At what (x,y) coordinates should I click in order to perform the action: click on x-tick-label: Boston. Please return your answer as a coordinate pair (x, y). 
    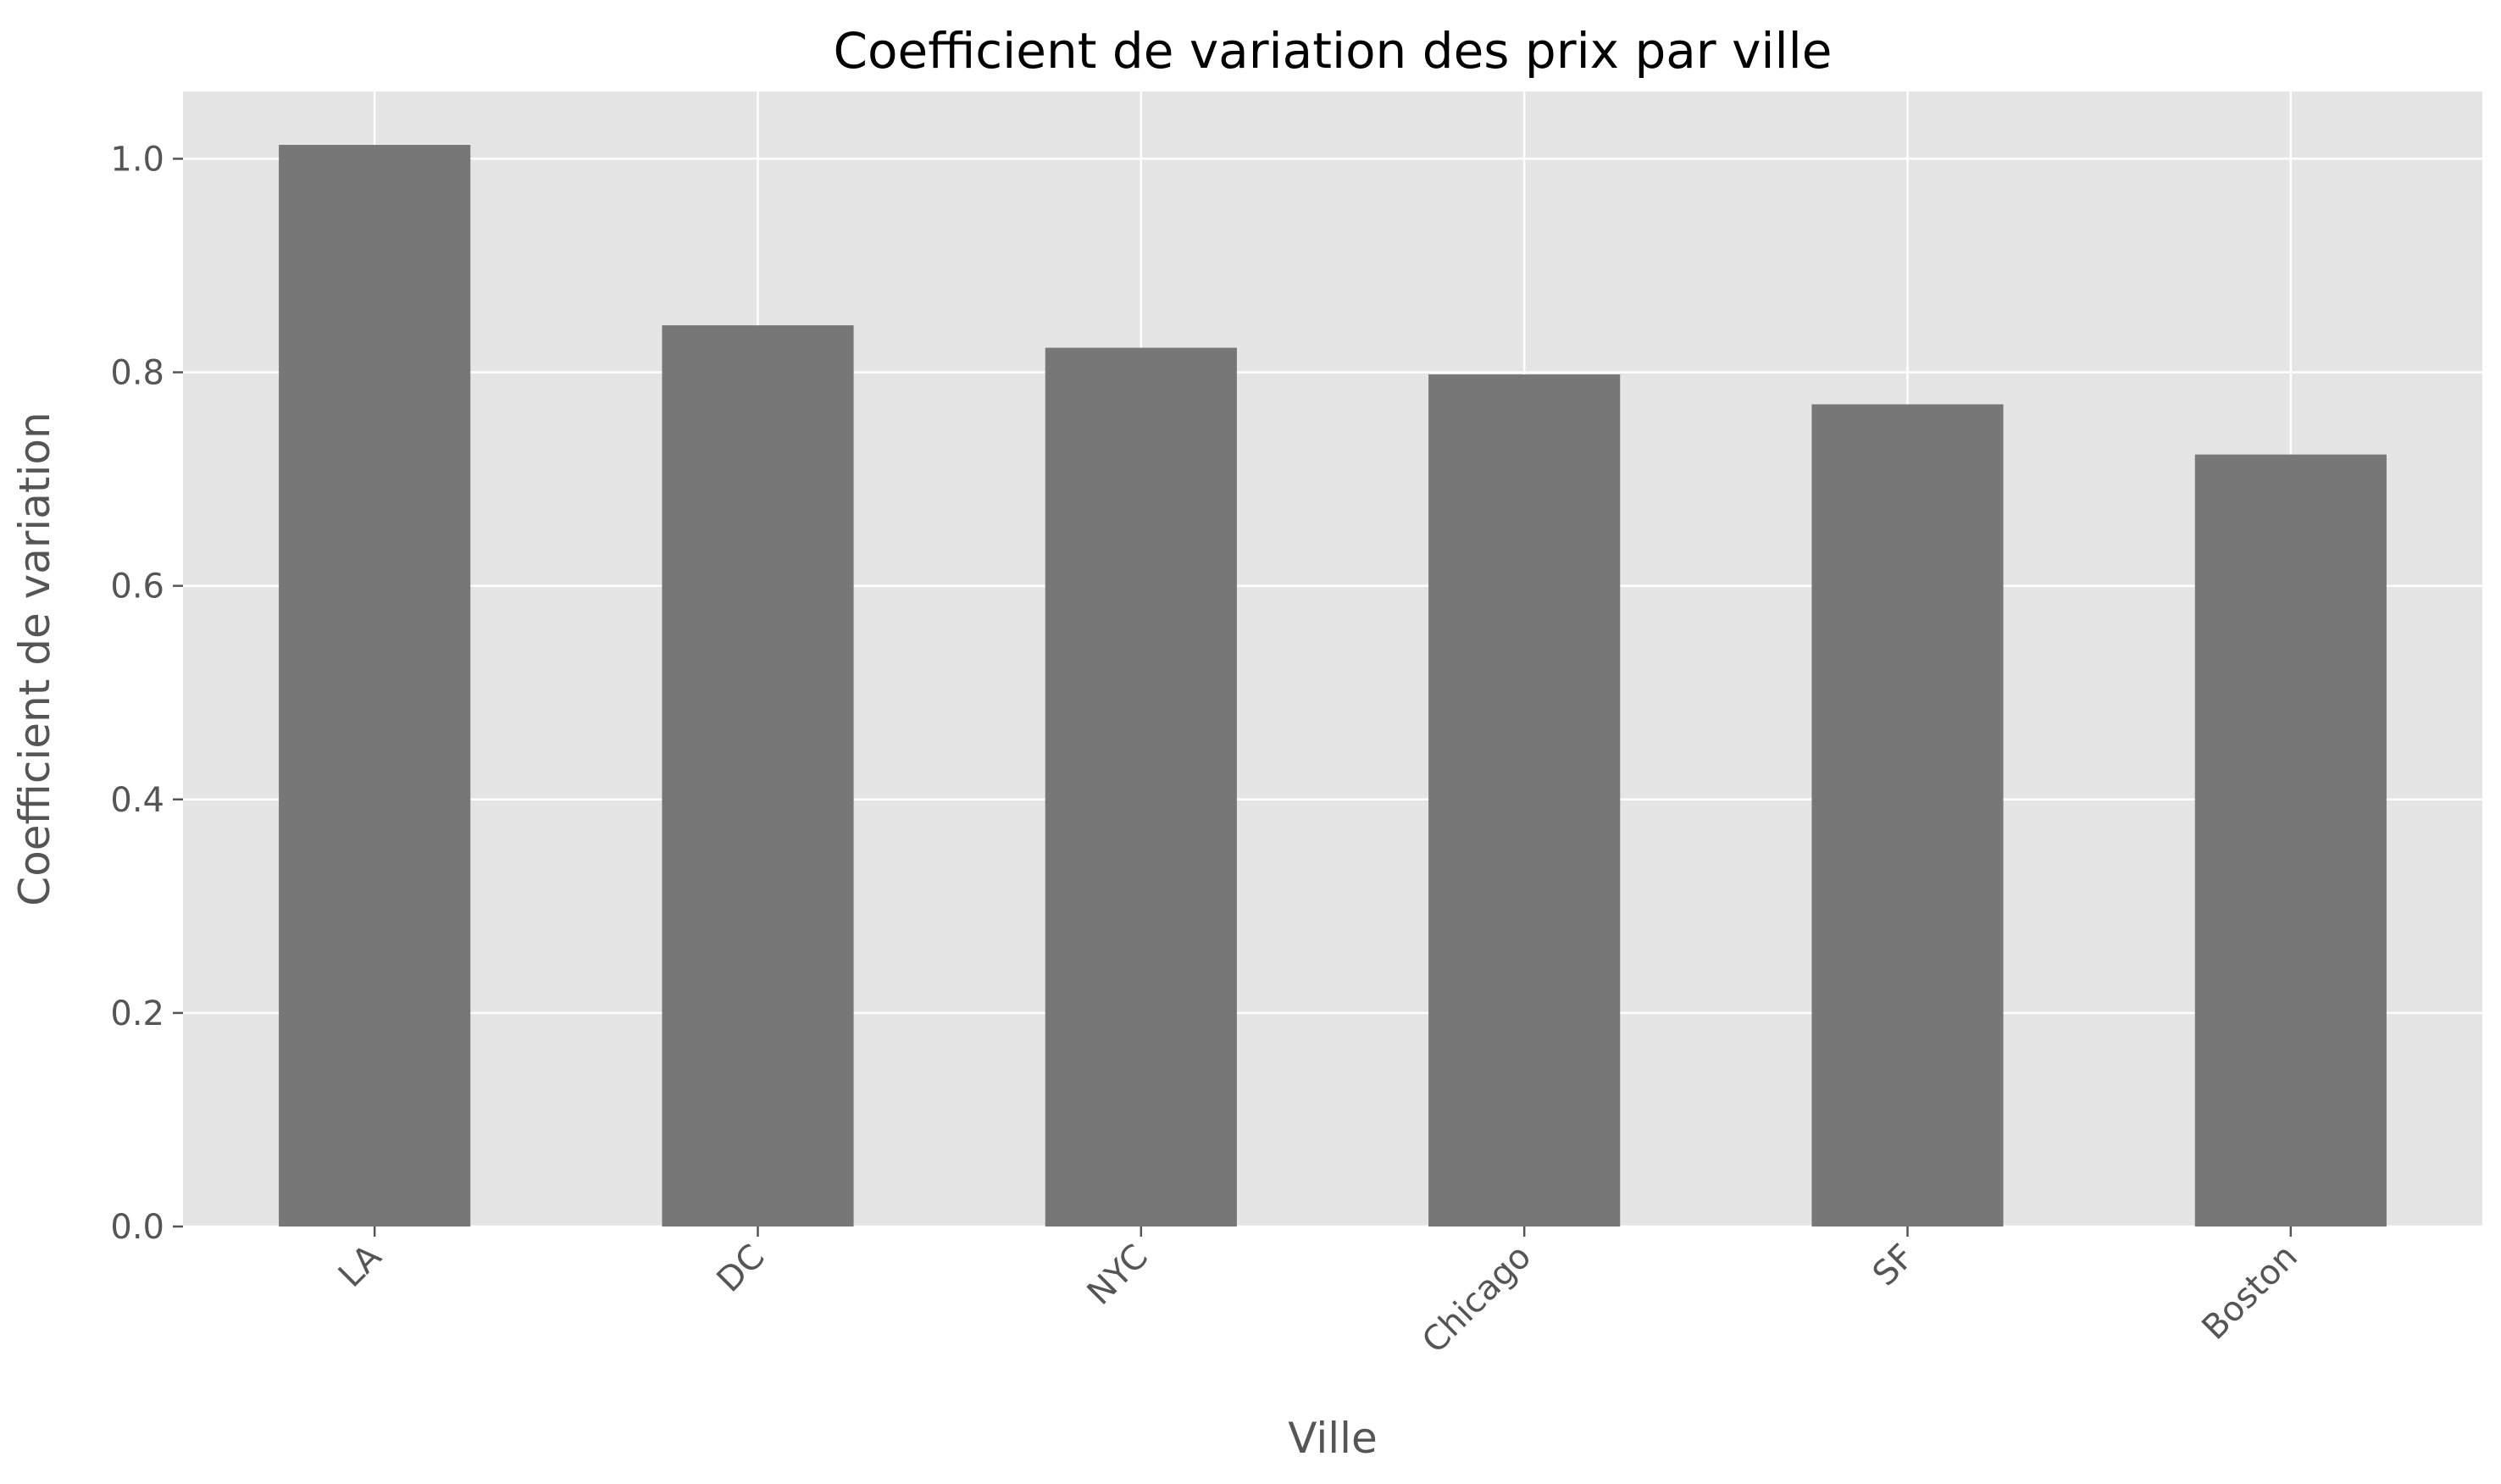
    Looking at the image, I should click on (2250, 1293).